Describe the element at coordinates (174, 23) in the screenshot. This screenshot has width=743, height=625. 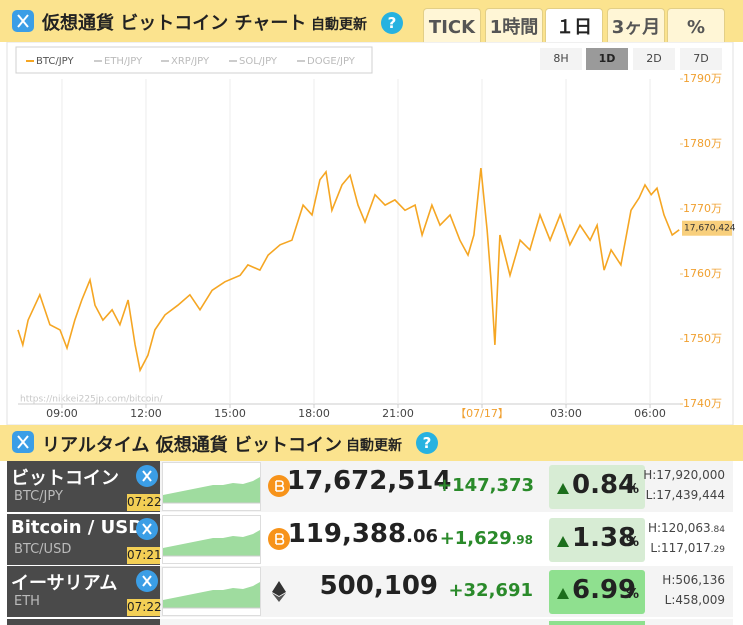
I see `header-title: 仮想通貨 ビットコイン チャート` at that location.